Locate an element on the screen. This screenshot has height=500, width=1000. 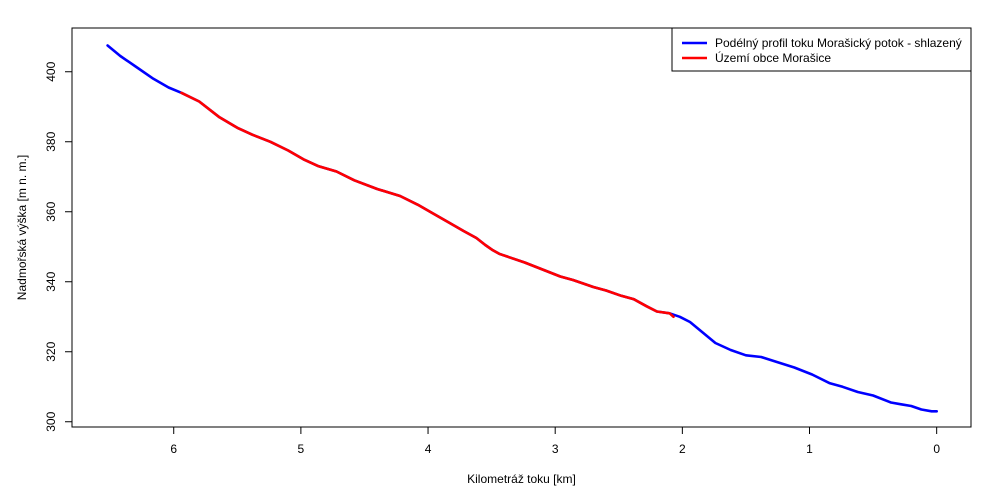
y-axis-title: Nadmořská výška [m n. m.] is located at coordinates (22, 227).